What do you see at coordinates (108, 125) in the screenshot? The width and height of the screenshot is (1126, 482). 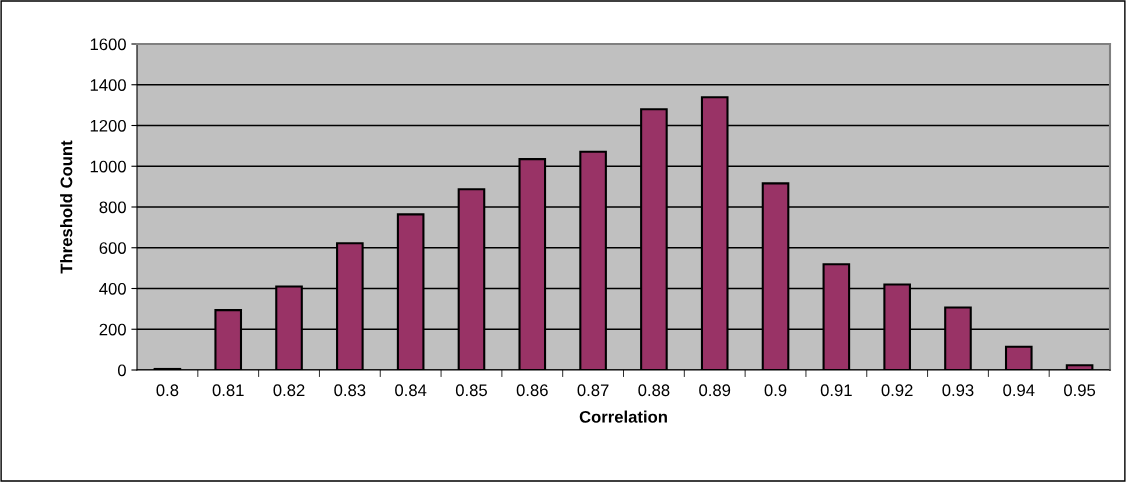 I see `y-tick-label: 1200` at bounding box center [108, 125].